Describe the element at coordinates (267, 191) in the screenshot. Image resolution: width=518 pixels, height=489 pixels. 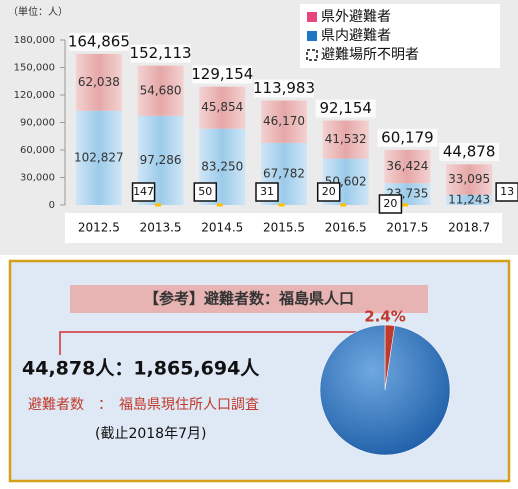
I see `unknown-label: 31` at that location.